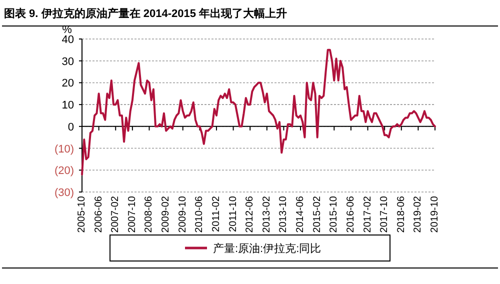 The width and height of the screenshot is (500, 284). What do you see at coordinates (350, 214) in the screenshot?
I see `x-tick-label: 2016-06` at bounding box center [350, 214].